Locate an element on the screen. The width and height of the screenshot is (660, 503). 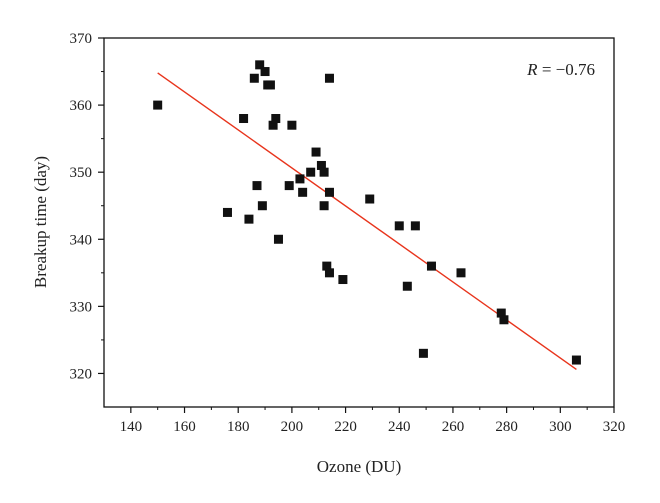
x-tick-label: 300 is located at coordinates (560, 427).